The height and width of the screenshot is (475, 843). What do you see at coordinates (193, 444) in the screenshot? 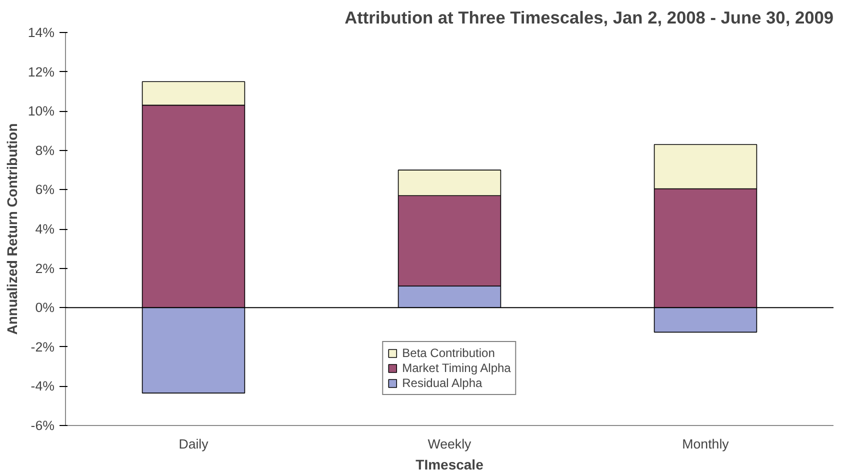
I see `x-tick-label: Daily` at bounding box center [193, 444].